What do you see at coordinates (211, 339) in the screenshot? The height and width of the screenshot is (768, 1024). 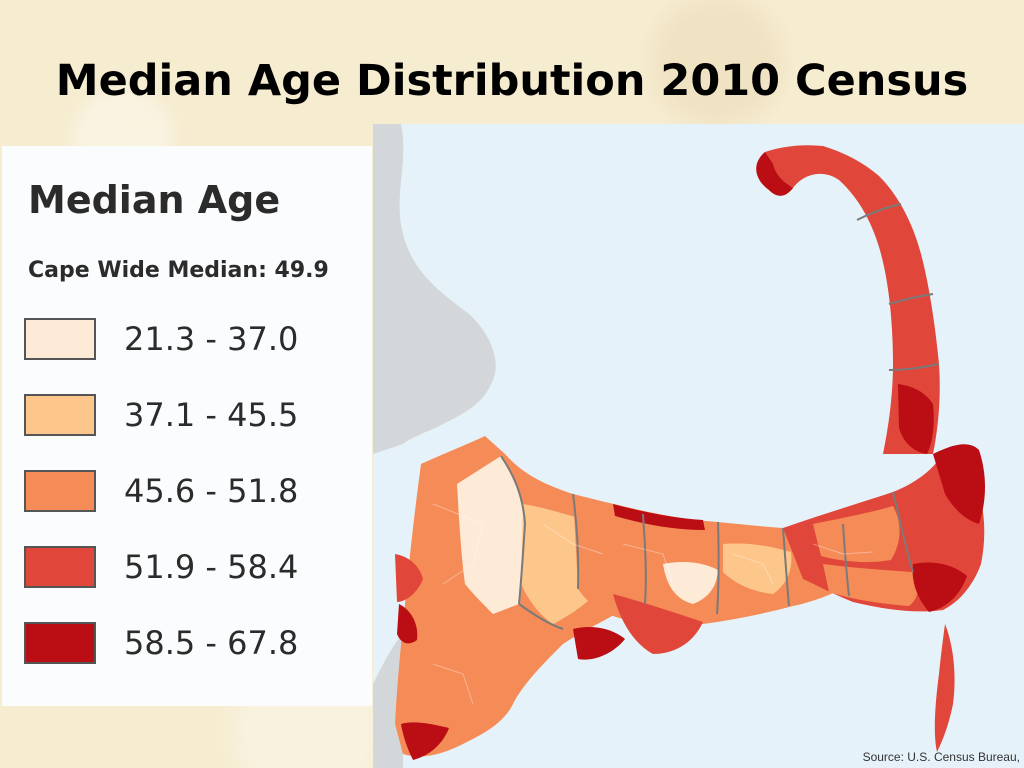 I see `legend-range-1: 21.3 - 37.0` at bounding box center [211, 339].